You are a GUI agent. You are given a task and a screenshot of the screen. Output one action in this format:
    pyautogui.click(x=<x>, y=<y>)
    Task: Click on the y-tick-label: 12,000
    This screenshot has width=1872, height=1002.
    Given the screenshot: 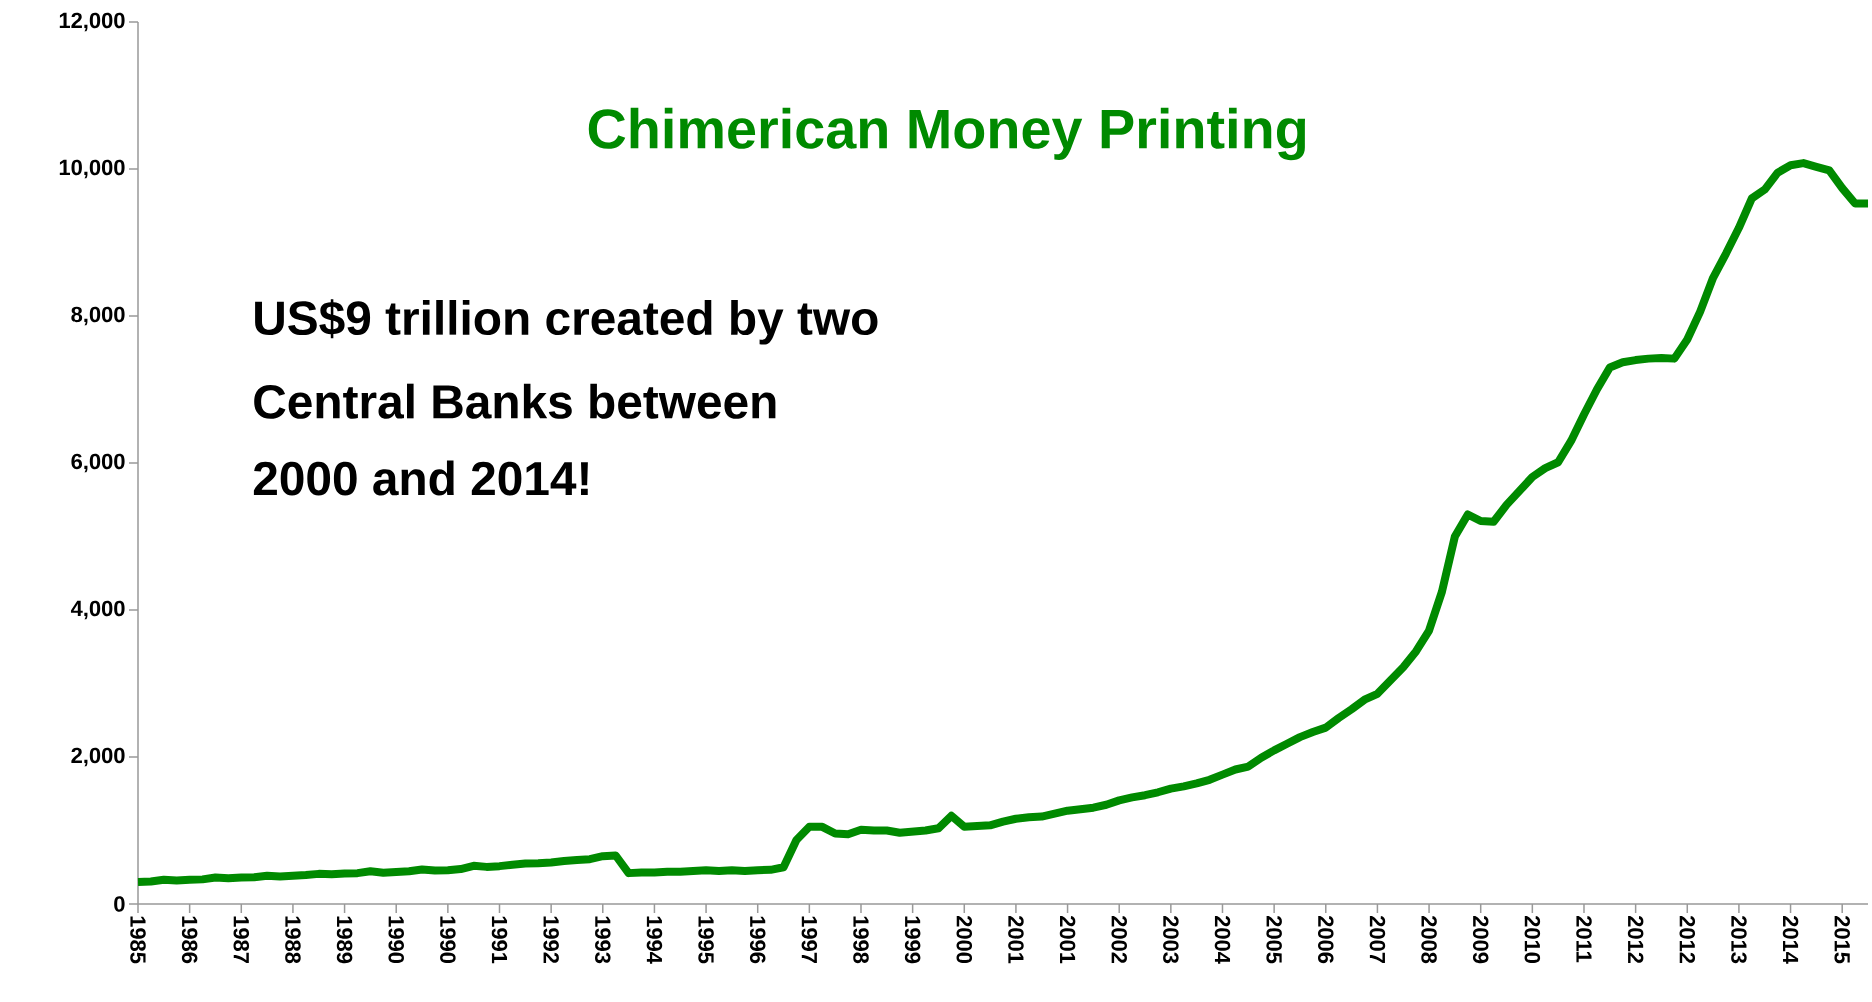 What is the action you would take?
    pyautogui.click(x=92, y=22)
    